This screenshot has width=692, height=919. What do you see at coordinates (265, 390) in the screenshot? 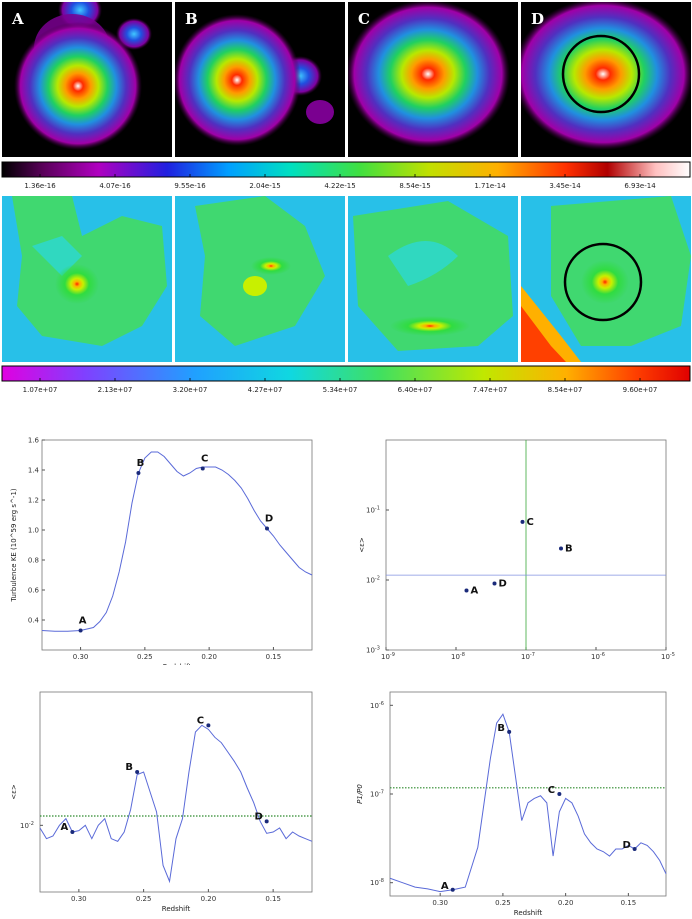
I see `temperature-colorbar-tick-label: 4.27e+07` at bounding box center [265, 390].